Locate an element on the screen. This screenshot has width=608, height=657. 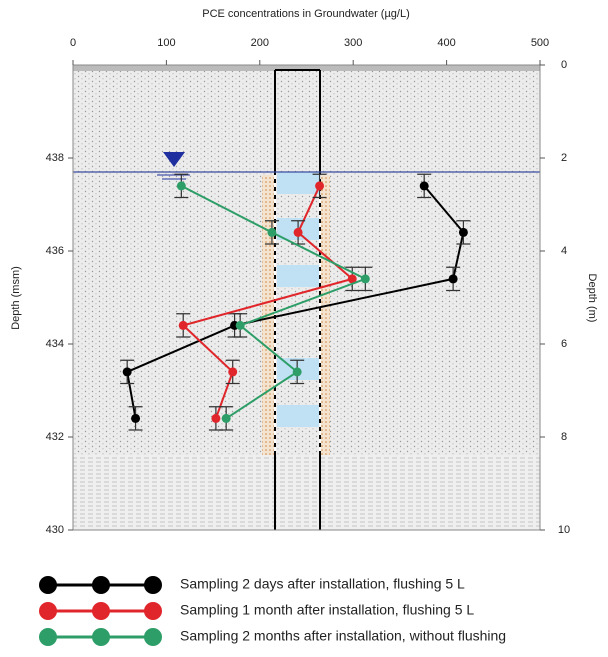
x-tick-label: 100 is located at coordinates (166, 43).